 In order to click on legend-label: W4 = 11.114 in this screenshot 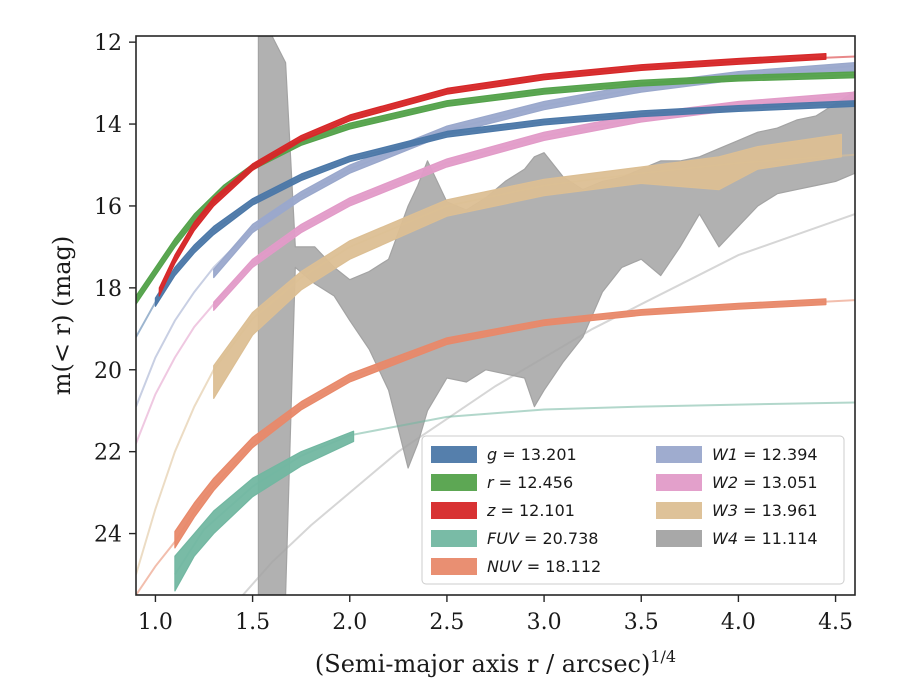, I will do `click(765, 538)`.